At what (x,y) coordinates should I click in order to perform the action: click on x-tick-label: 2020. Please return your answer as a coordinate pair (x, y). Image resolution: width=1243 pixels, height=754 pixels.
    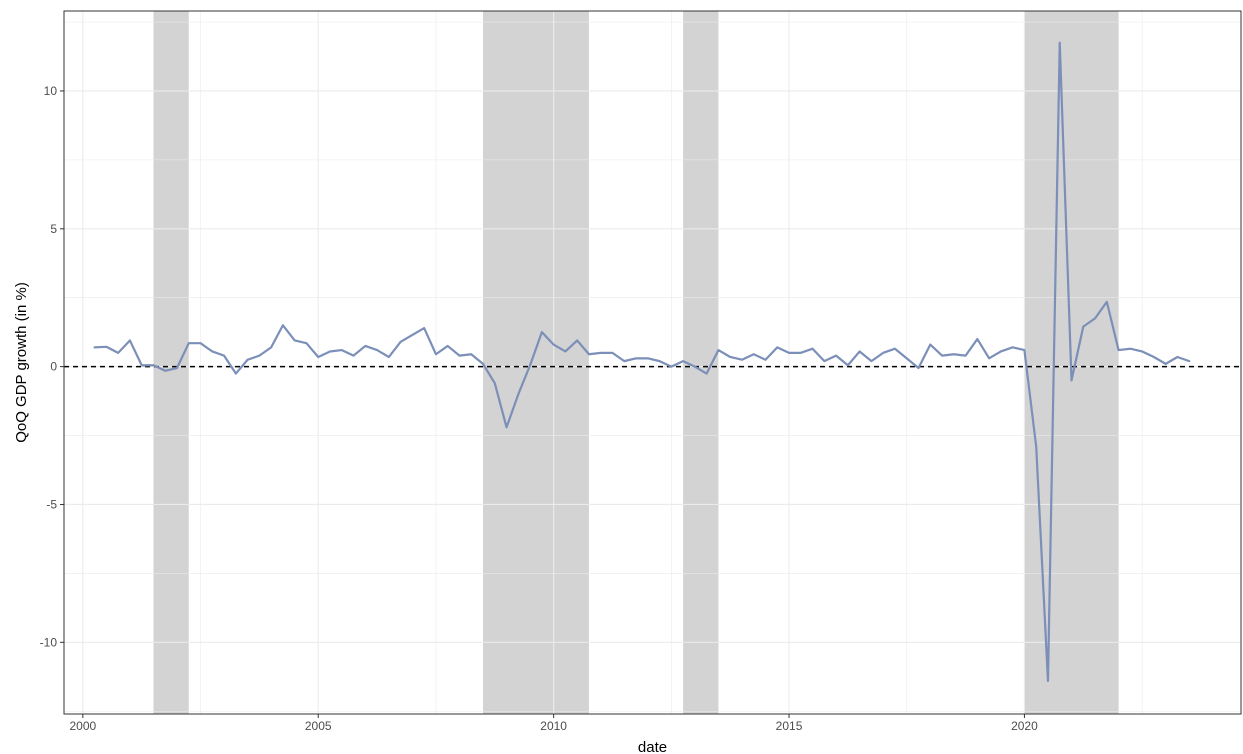
    Looking at the image, I should click on (1024, 726).